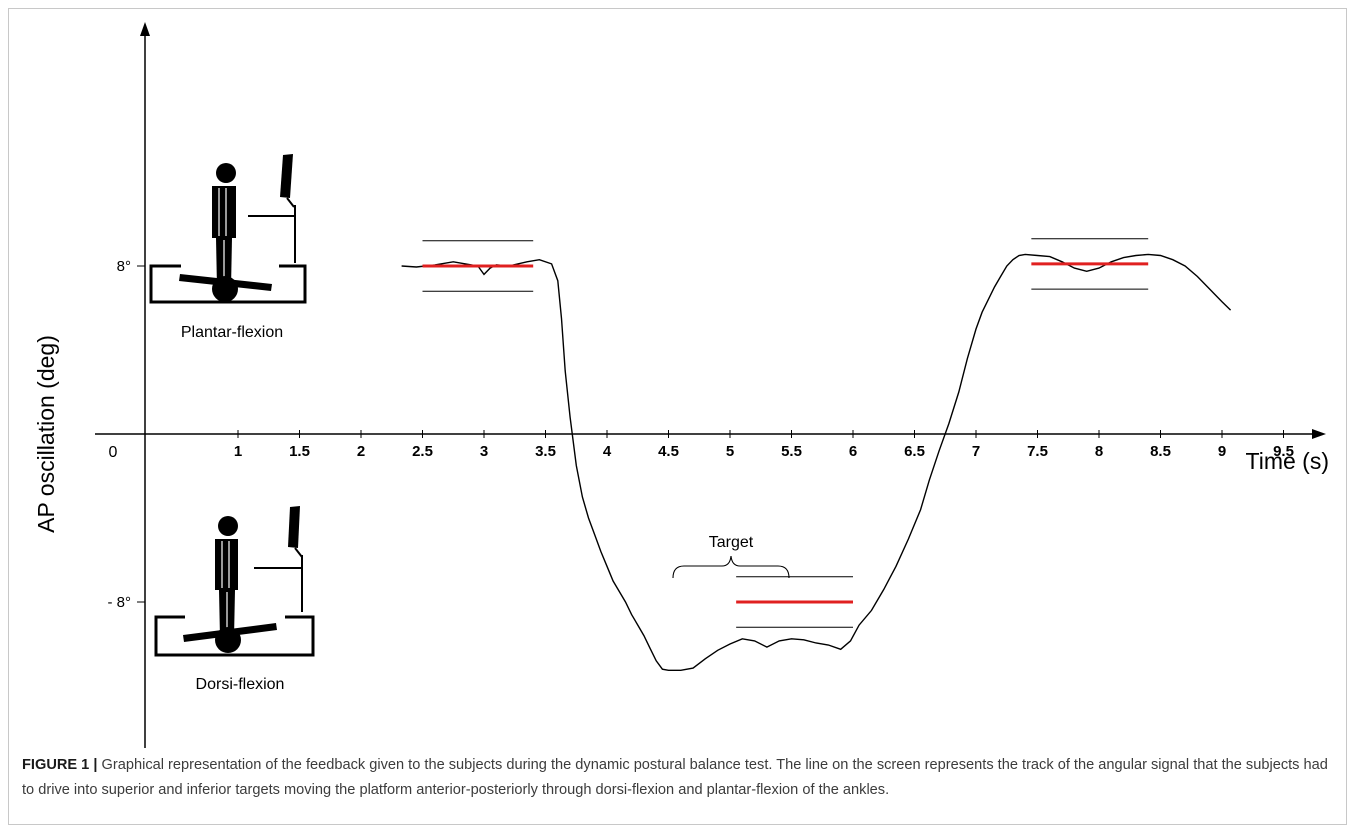  I want to click on plantar-flexion-label: Plantar-flexion, so click(232, 332).